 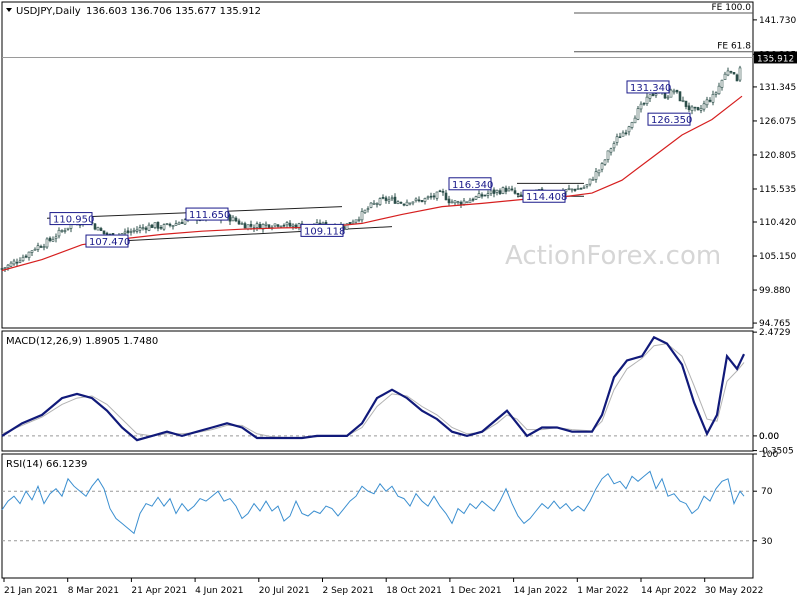 What do you see at coordinates (284, 591) in the screenshot?
I see `time-tick-label: 20 Jul 2021` at bounding box center [284, 591].